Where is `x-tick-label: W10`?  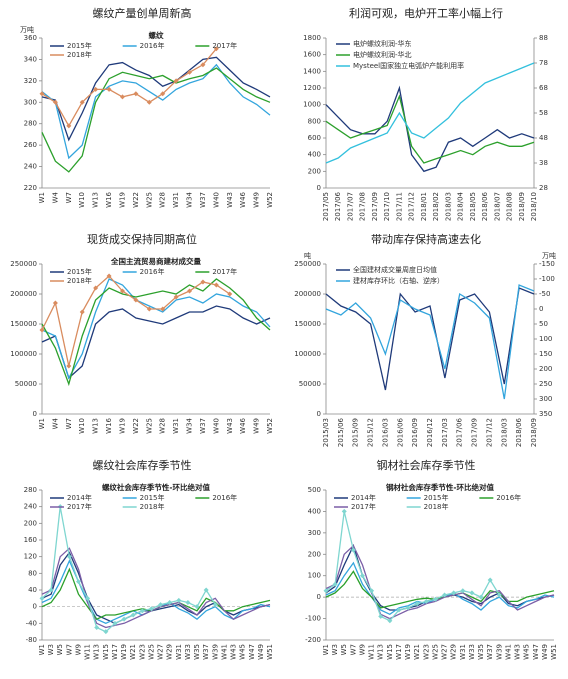 x-tick-label: W10 is located at coordinates (82, 426).